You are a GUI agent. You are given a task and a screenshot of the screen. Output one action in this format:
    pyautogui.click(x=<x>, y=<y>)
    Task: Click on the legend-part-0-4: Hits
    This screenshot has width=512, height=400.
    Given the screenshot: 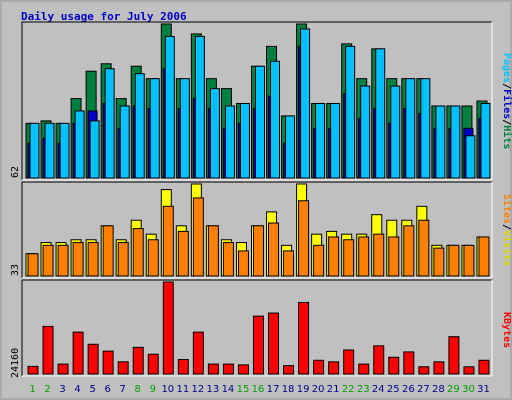 What is the action you would take?
    pyautogui.click(x=506, y=137)
    